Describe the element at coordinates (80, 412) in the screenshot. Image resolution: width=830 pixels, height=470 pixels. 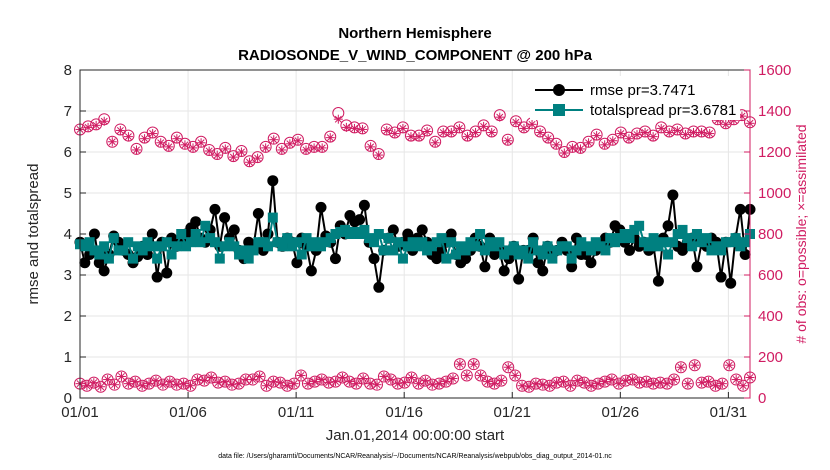
I see `x-tick-label: 01/01` at that location.